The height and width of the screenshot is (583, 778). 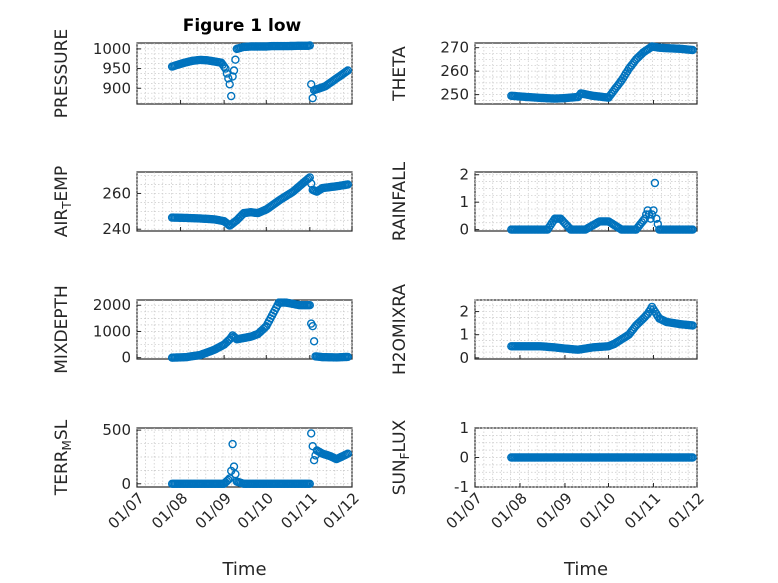 I want to click on y-tick-label: 950, so click(x=116, y=69).